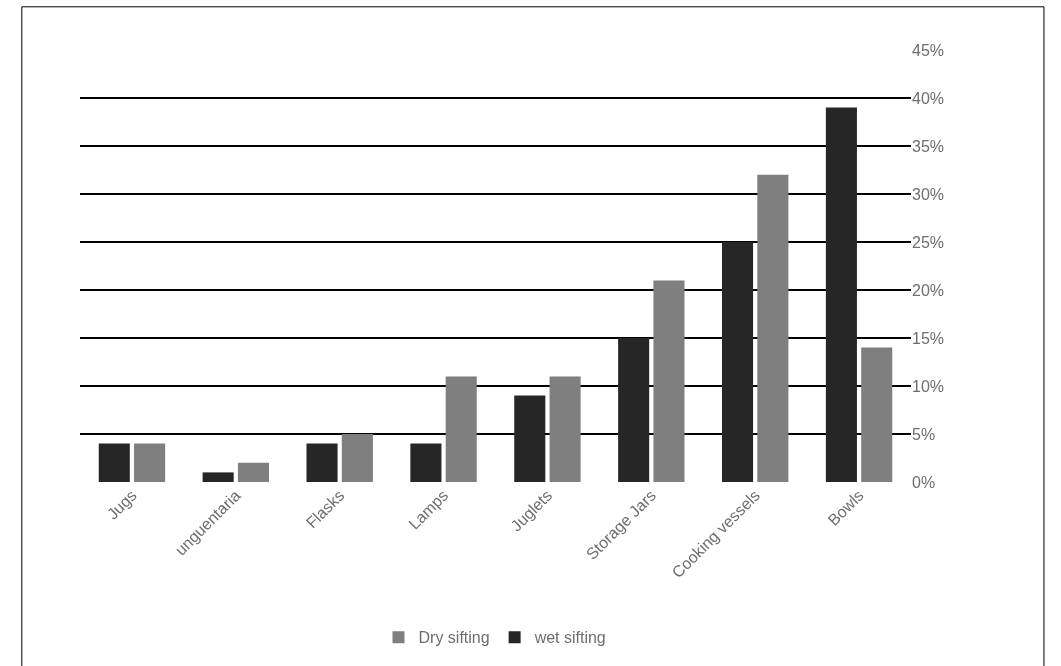 The width and height of the screenshot is (1061, 666). I want to click on y-tick-label: 45%, so click(928, 50).